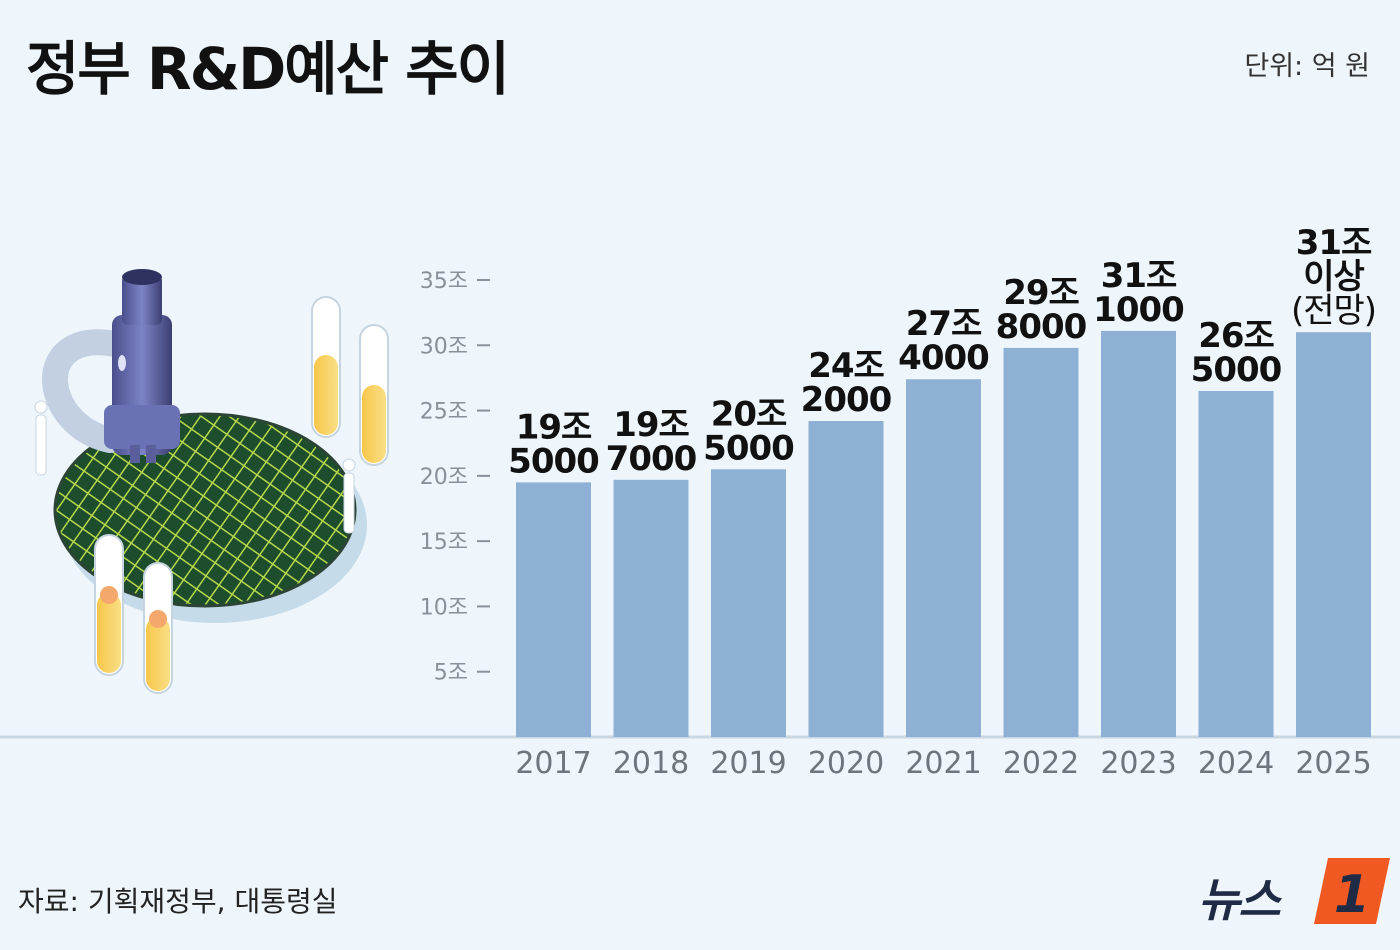 The height and width of the screenshot is (950, 1400). What do you see at coordinates (1041, 327) in the screenshot?
I see `data-label: 8000` at bounding box center [1041, 327].